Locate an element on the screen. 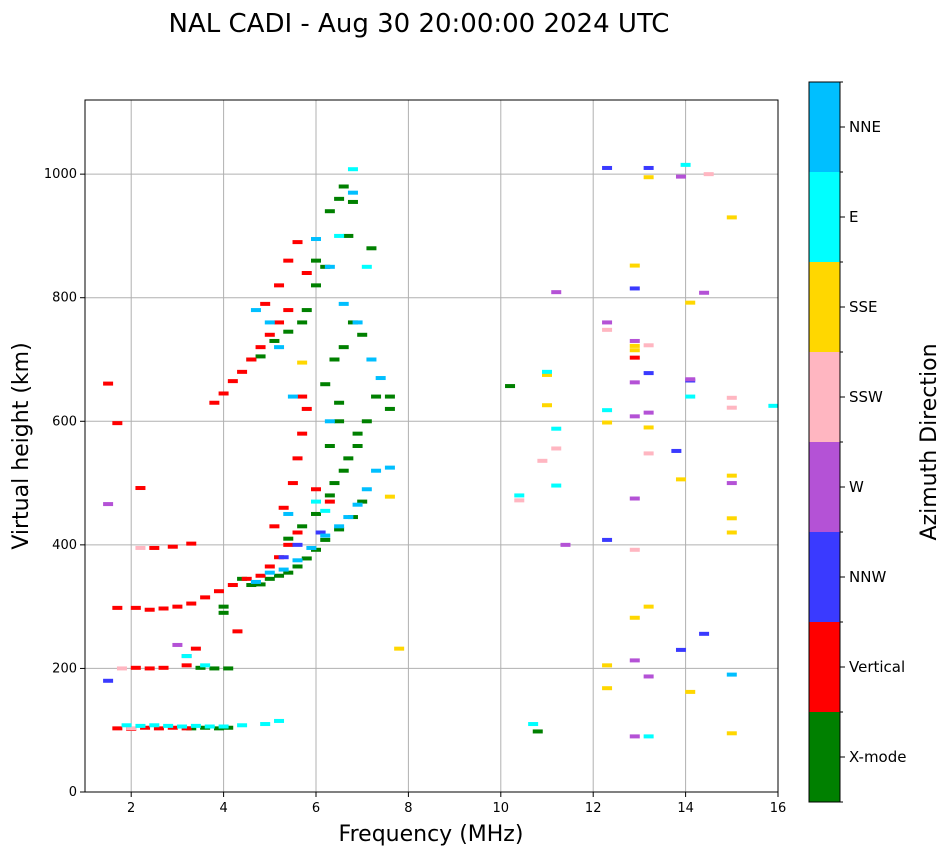 This screenshot has height=856, width=951. x-tick-label: 10 is located at coordinates (501, 808).